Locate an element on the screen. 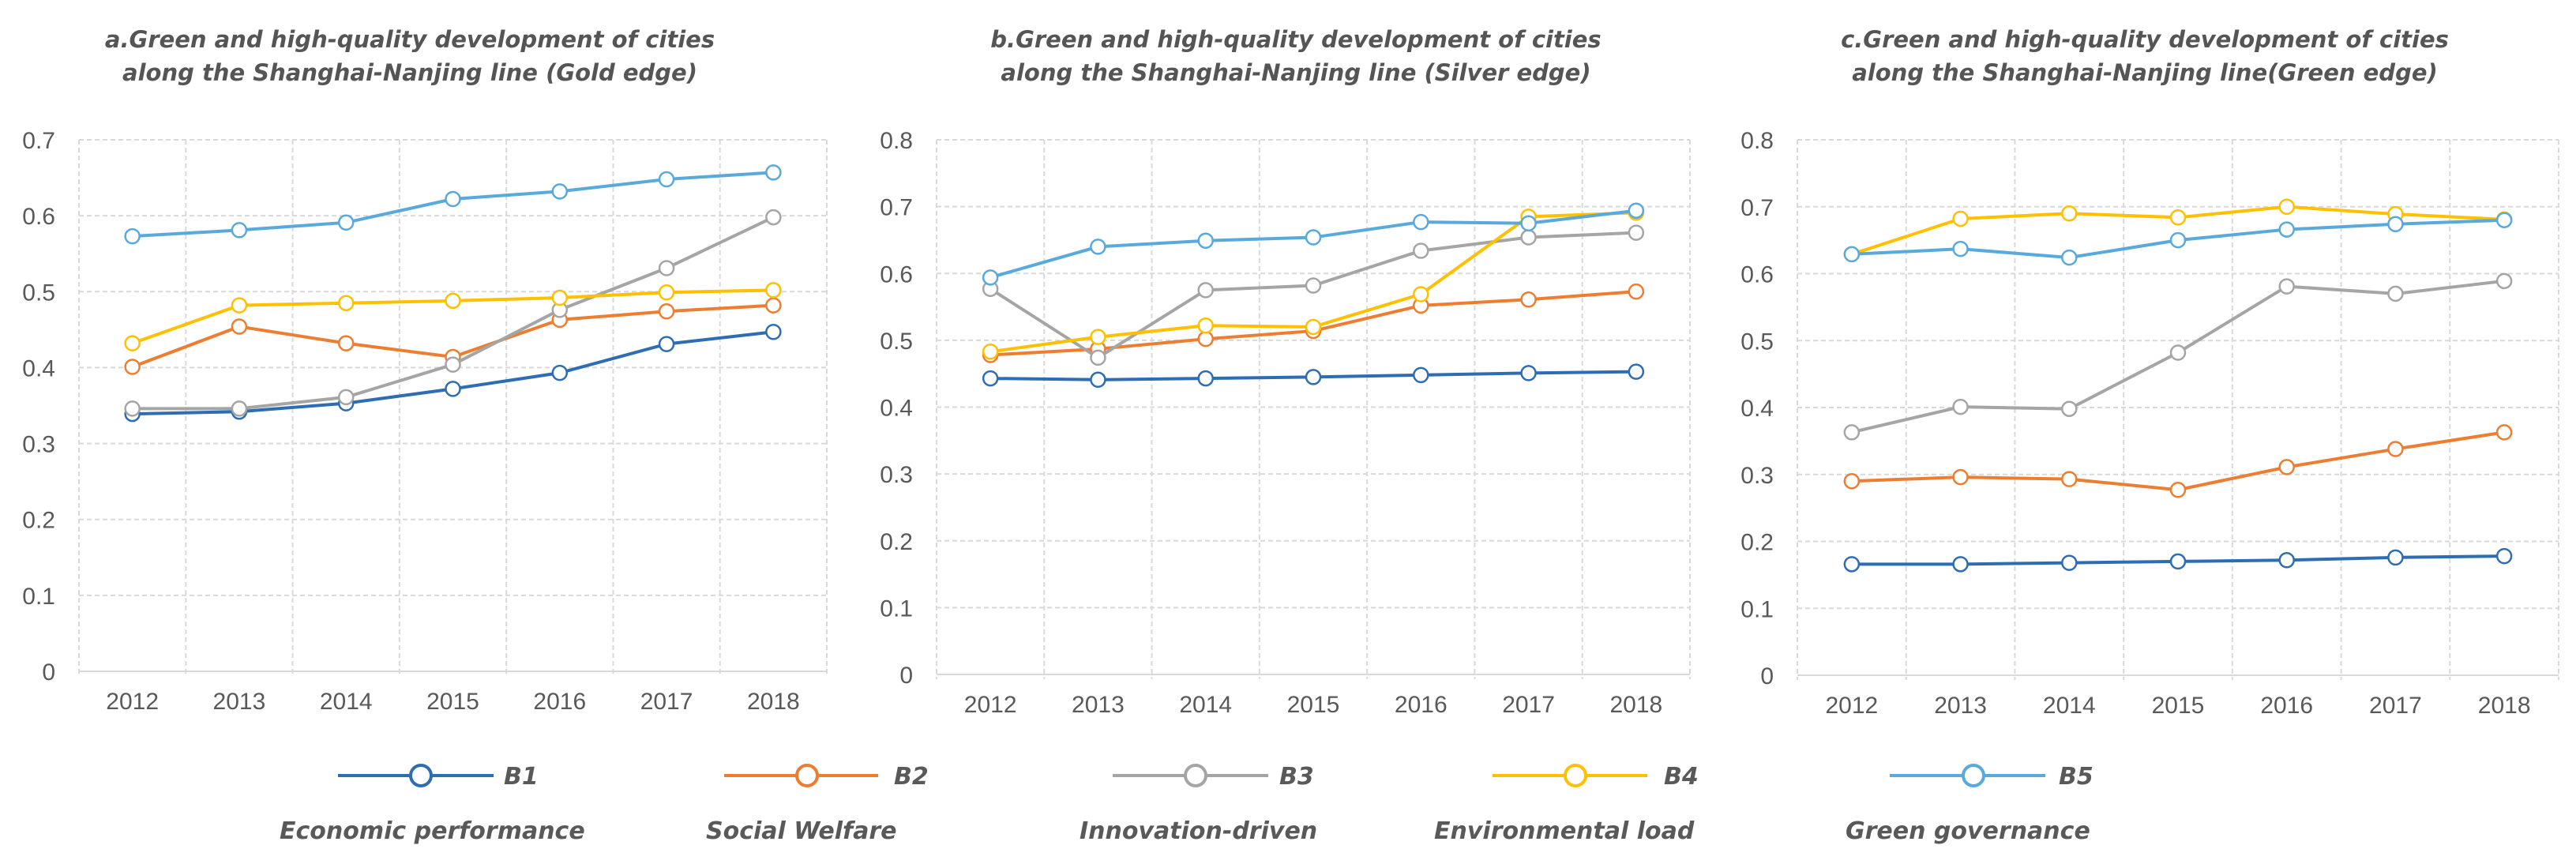 Image resolution: width=2576 pixels, height=849 pixels. legend-label: Social Welfare is located at coordinates (801, 831).